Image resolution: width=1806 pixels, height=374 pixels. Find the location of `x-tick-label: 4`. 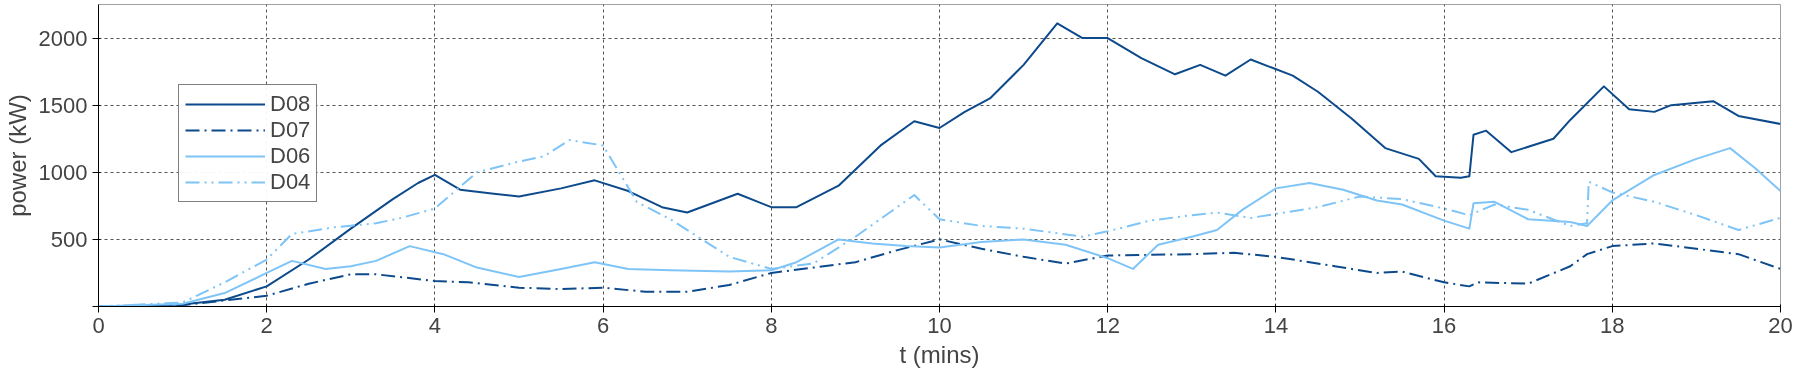

x-tick-label: 4 is located at coordinates (435, 325).